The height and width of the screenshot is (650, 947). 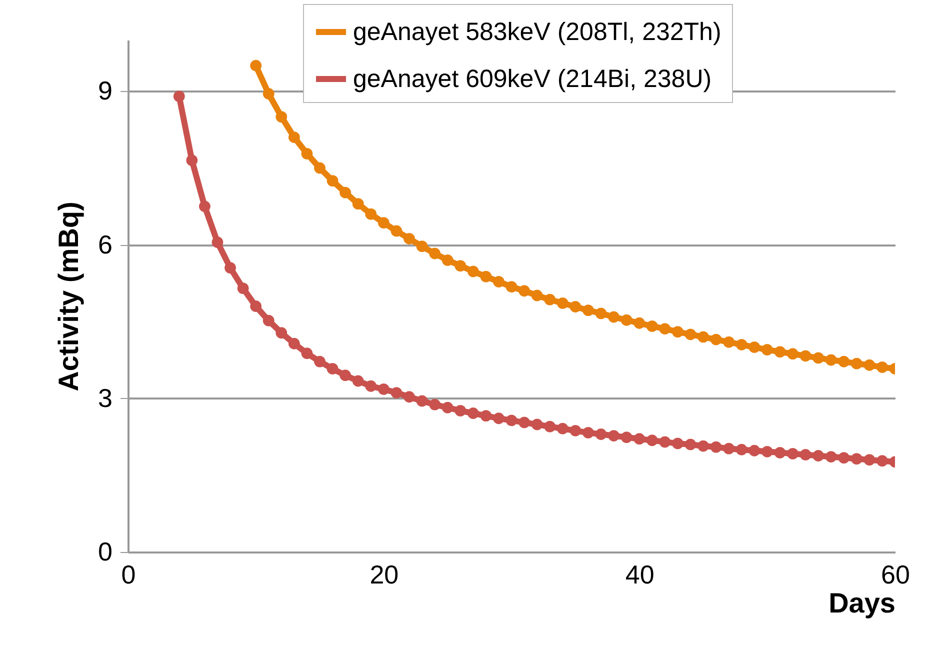 I want to click on x-axis-title: Days, so click(x=862, y=603).